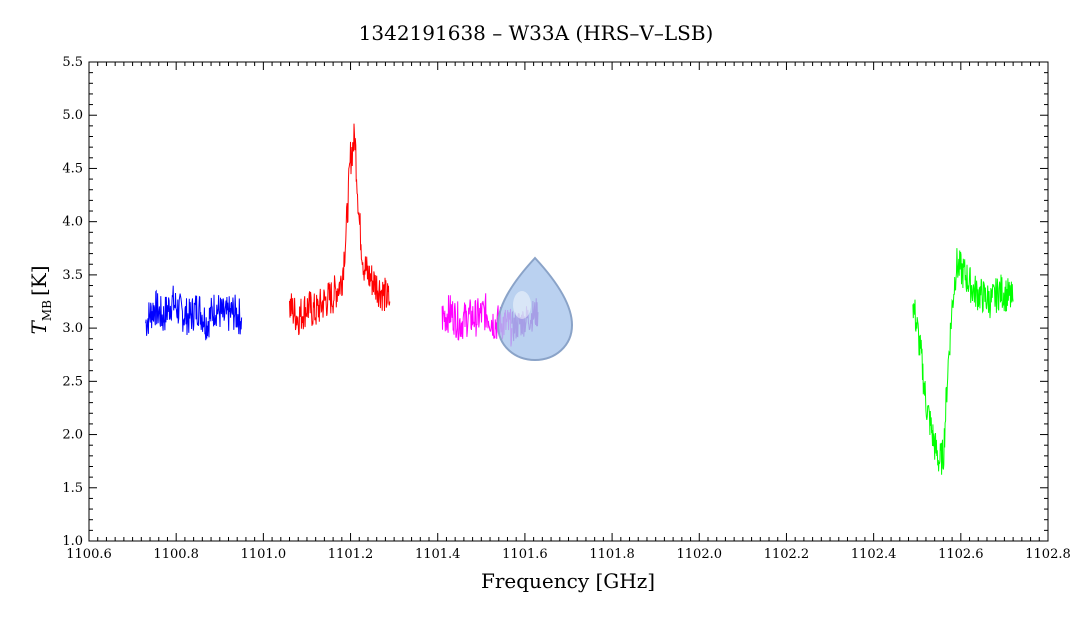  What do you see at coordinates (47, 310) in the screenshot?
I see `y-axis-subscript: MB` at bounding box center [47, 310].